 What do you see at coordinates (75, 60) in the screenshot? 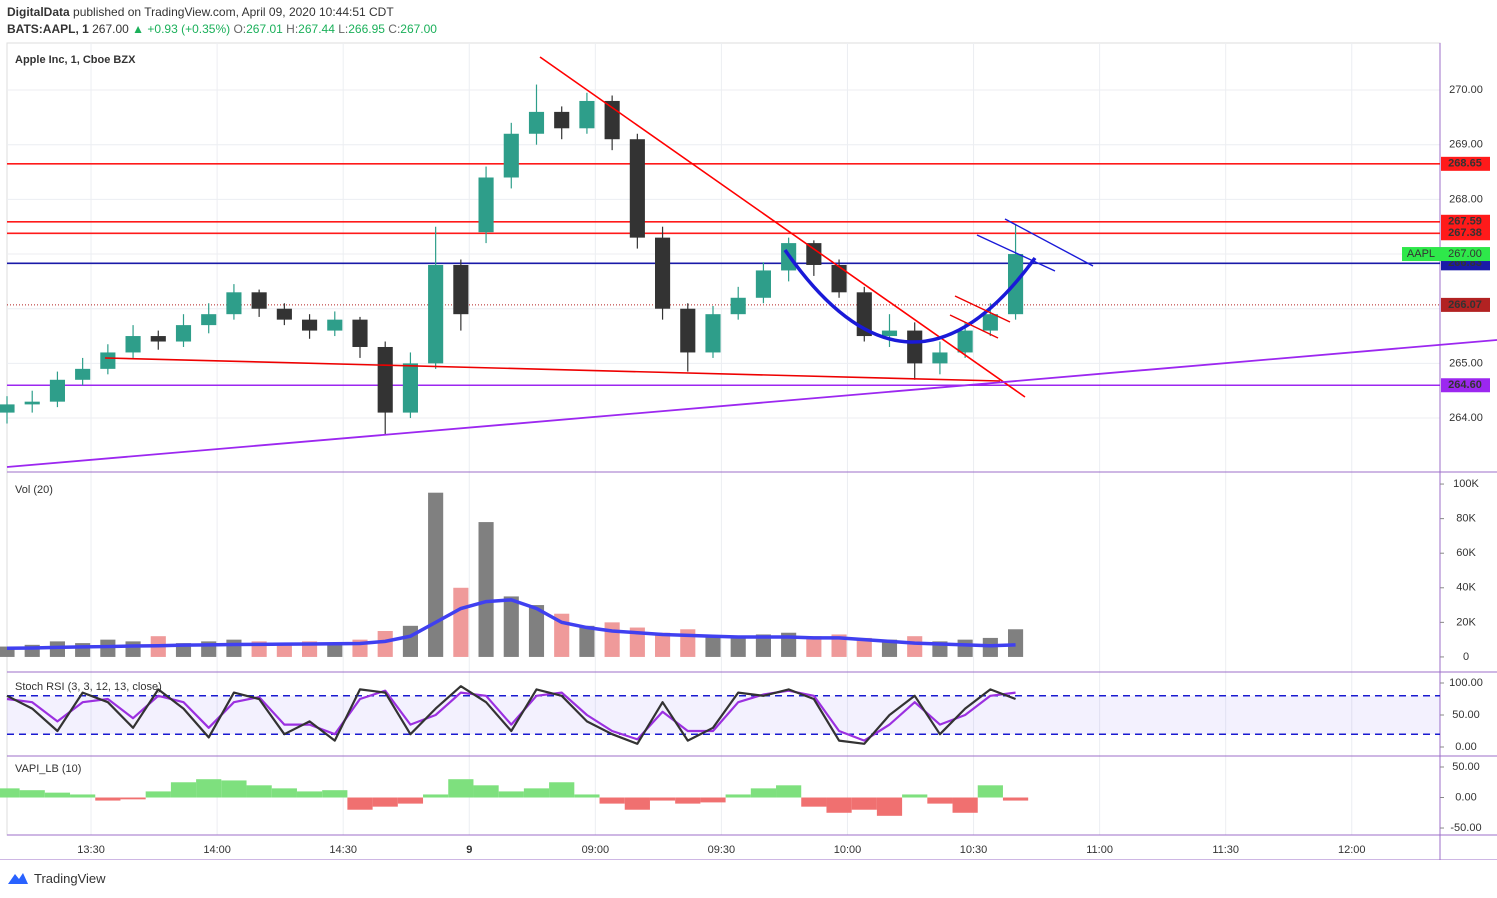
I see `pane-title: Apple Inc, 1, Cboe BZX` at bounding box center [75, 60].